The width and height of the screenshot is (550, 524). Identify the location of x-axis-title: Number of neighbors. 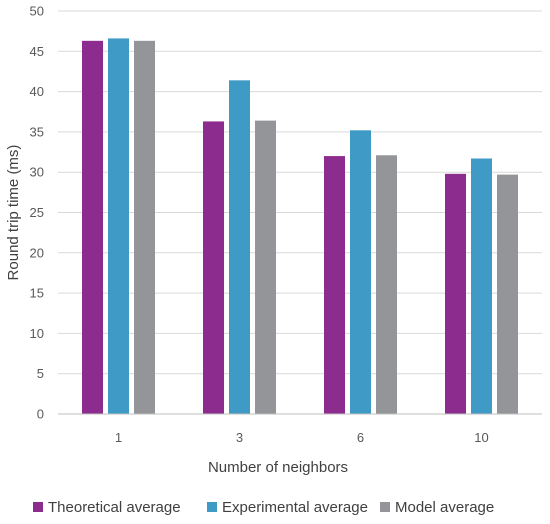
(278, 467).